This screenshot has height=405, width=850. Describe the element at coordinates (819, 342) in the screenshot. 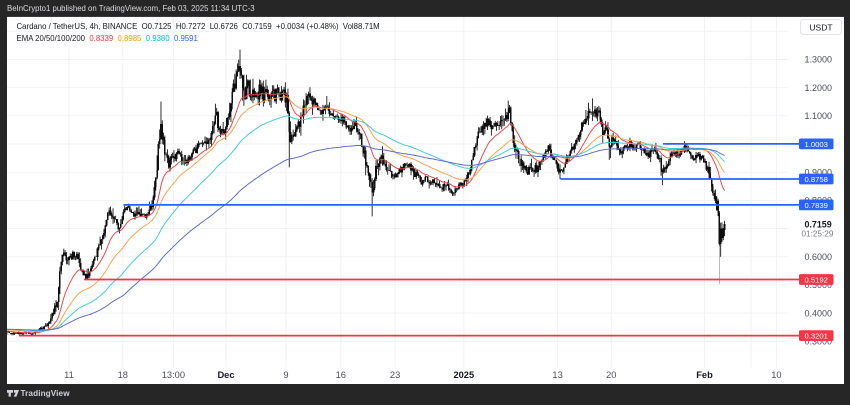

I see `svg-text: 0.3000` at that location.